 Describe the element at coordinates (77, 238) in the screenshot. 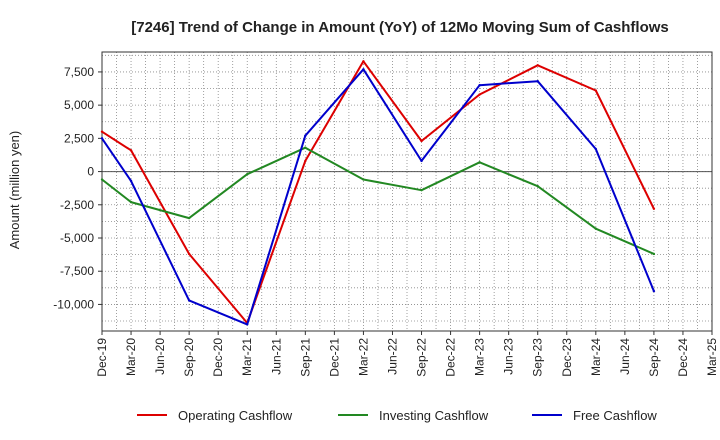

I see `y-tick-label: -5,000` at that location.